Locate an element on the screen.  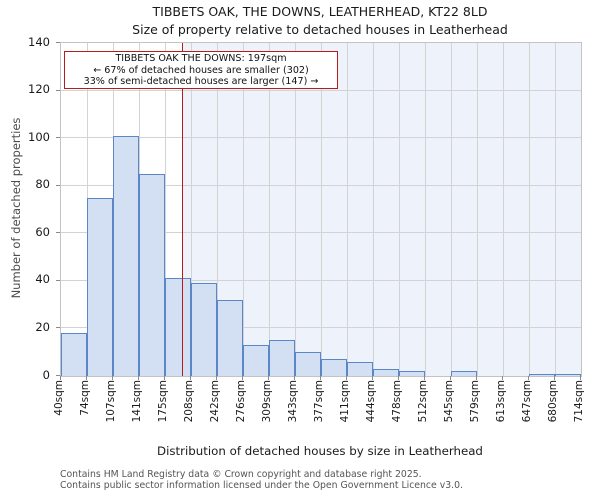
x-tick-label: 411sqm is located at coordinates (345, 401).